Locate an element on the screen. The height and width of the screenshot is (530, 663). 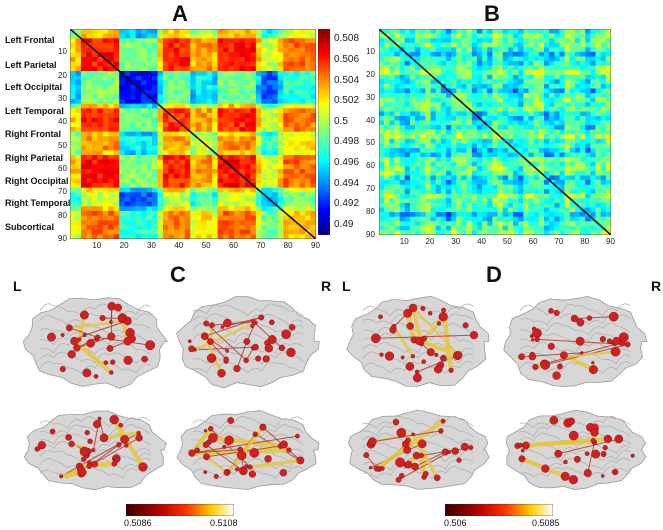
colorbar-tick: 0.506 is located at coordinates (347, 59).